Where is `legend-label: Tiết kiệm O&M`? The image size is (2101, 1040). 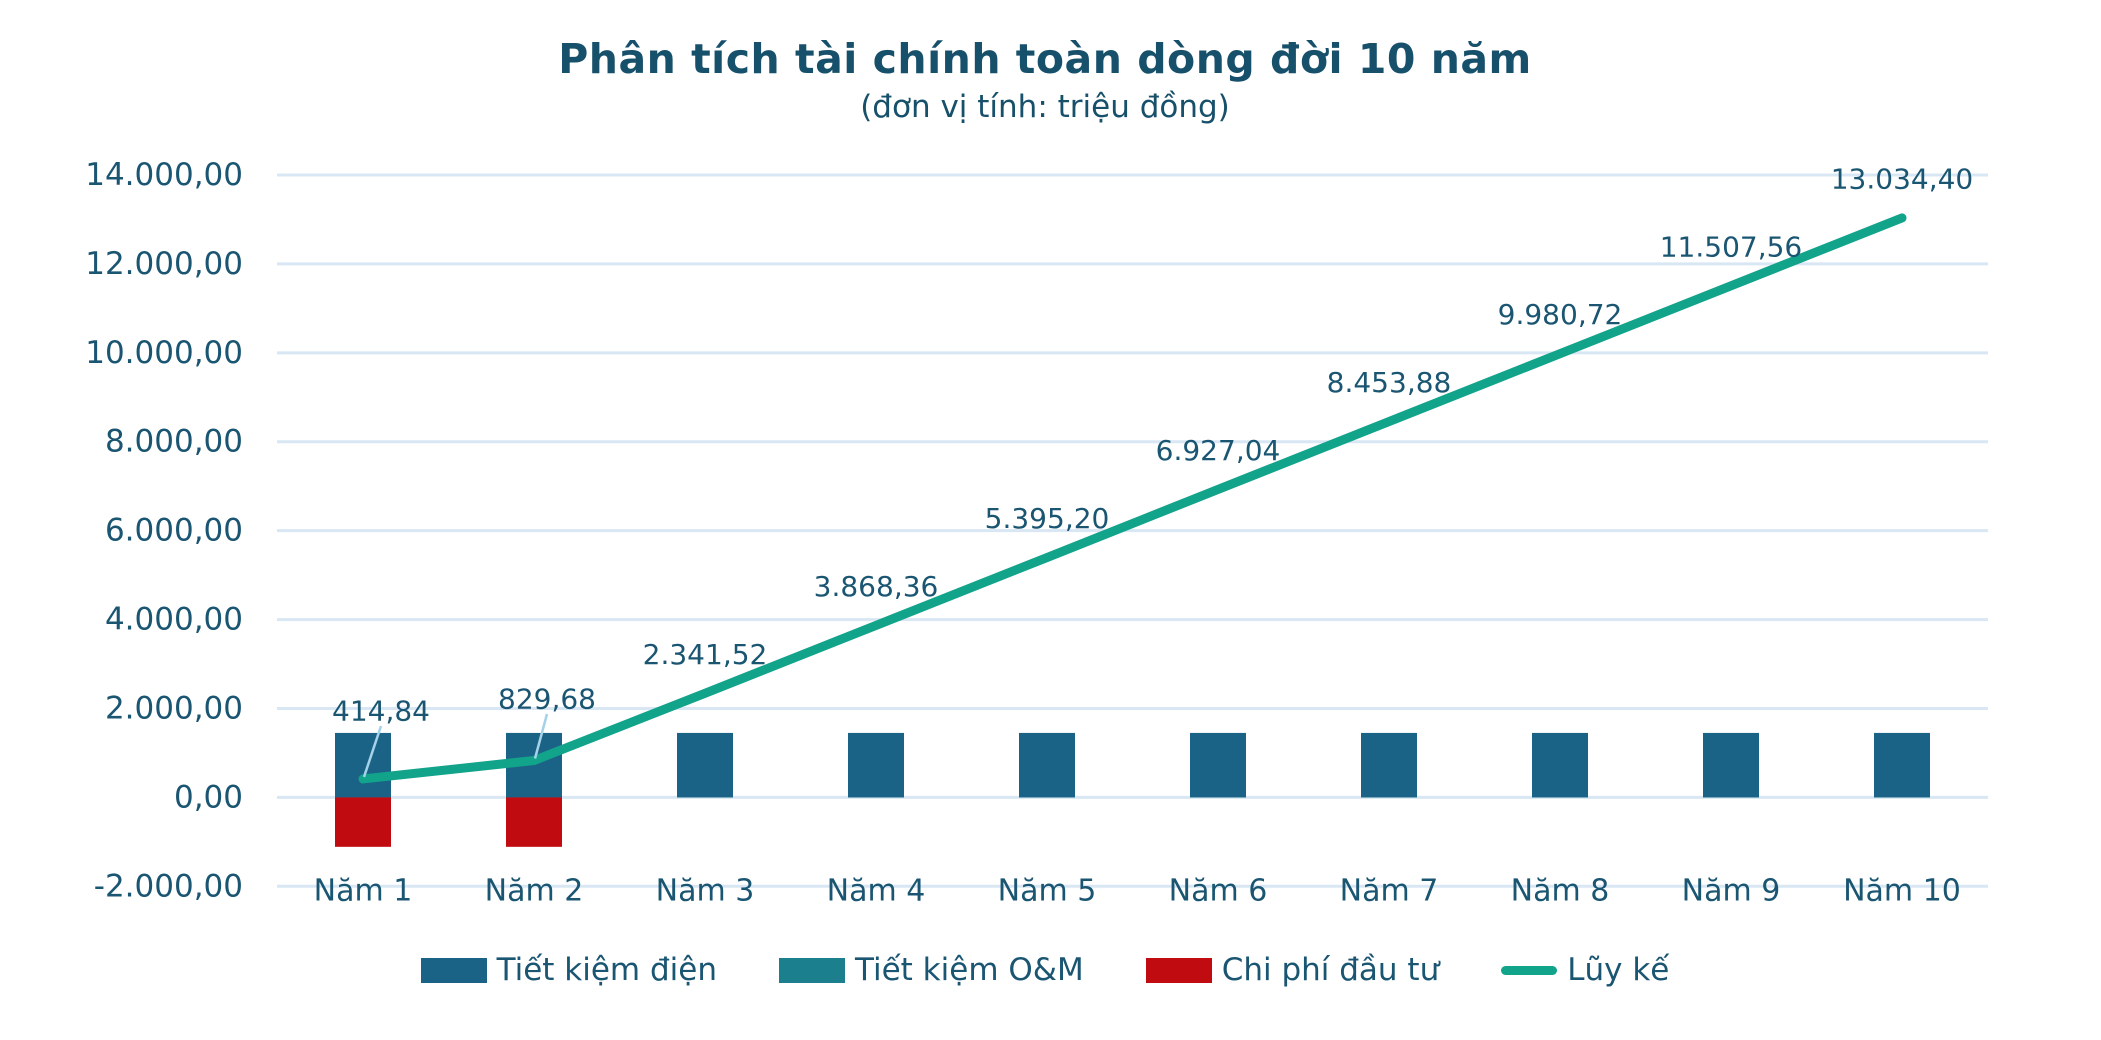 legend-label: Tiết kiệm O&M is located at coordinates (969, 970).